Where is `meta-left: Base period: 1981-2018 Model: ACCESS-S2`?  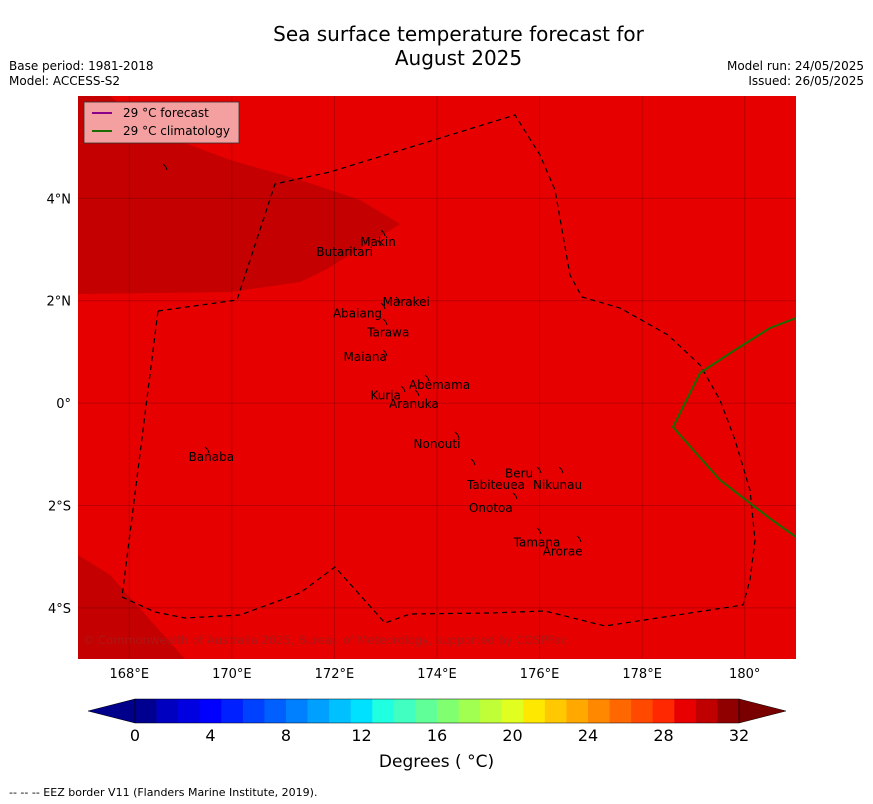 meta-left: Base period: 1981-2018 Model: ACCESS-S2 is located at coordinates (81, 74).